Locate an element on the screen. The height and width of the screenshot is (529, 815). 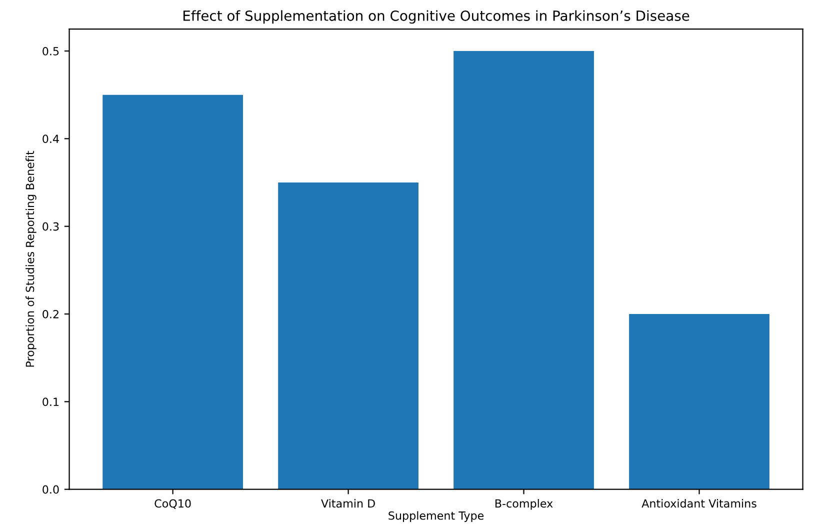
y-tick-label: 0.1 is located at coordinates (50, 402).